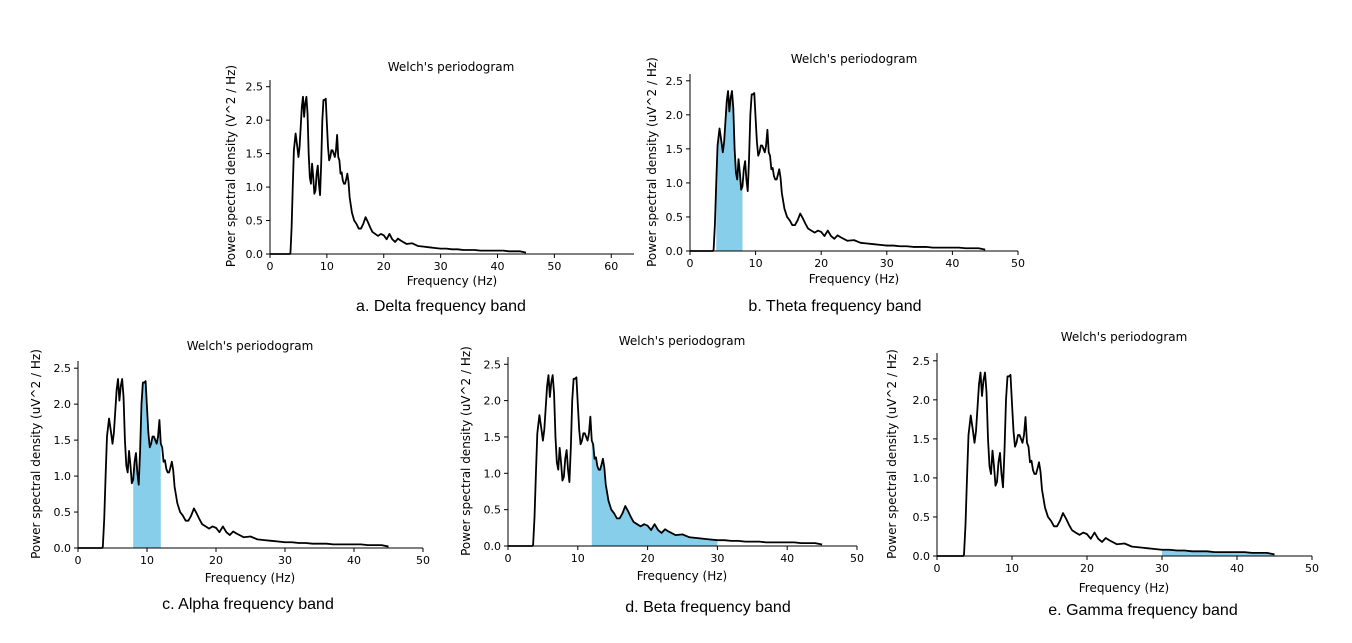  I want to click on figure-caption: a. Delta frequency band, so click(441, 306).